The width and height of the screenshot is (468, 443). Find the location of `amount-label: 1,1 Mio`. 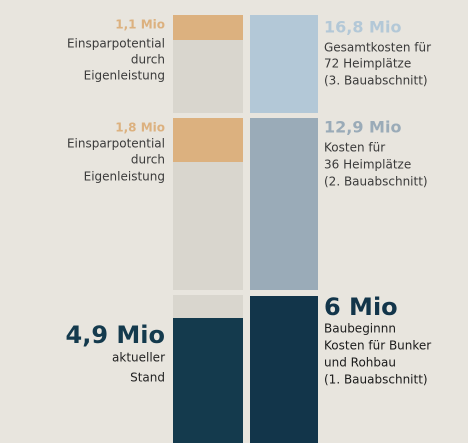

amount-label: 1,1 Mio is located at coordinates (140, 25).